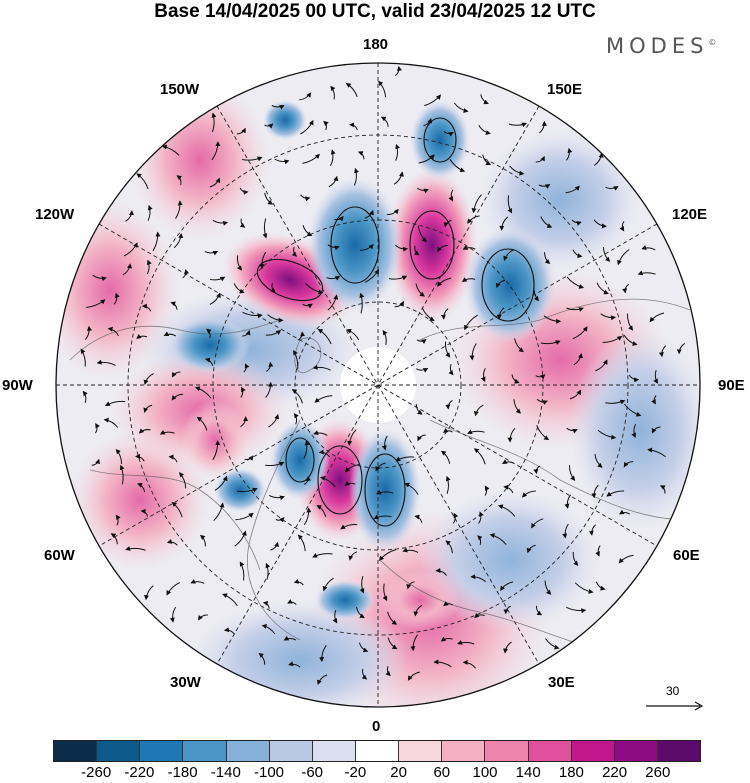 This screenshot has width=750, height=783. I want to click on lon-label-90w: 90W, so click(17, 385).